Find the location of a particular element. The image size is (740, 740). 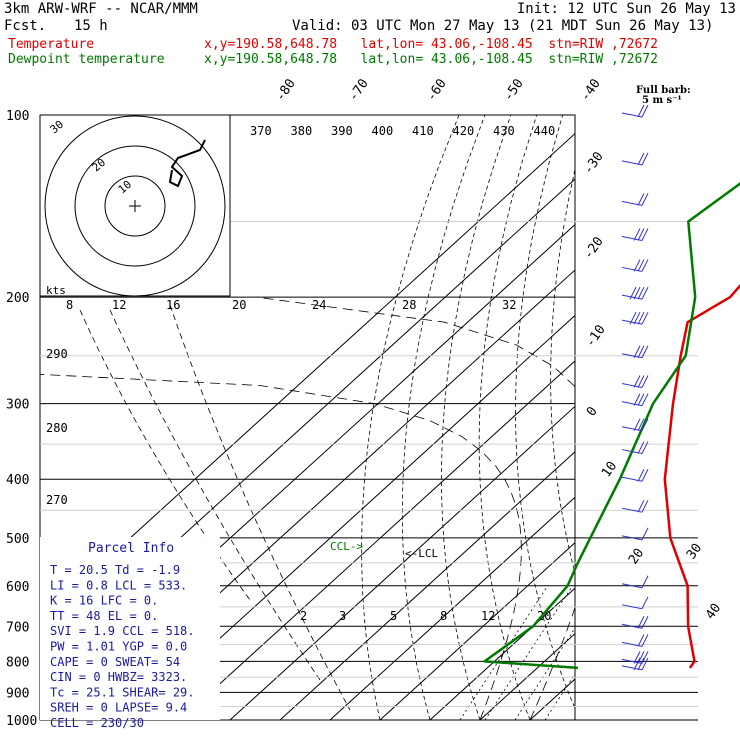

theta-label: 390 is located at coordinates (342, 131).